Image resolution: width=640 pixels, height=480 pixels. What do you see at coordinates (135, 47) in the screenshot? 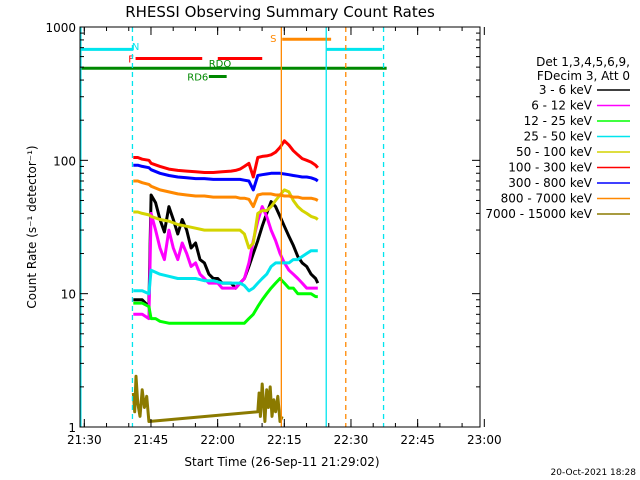
I see `flag-label-n: N` at bounding box center [135, 47].